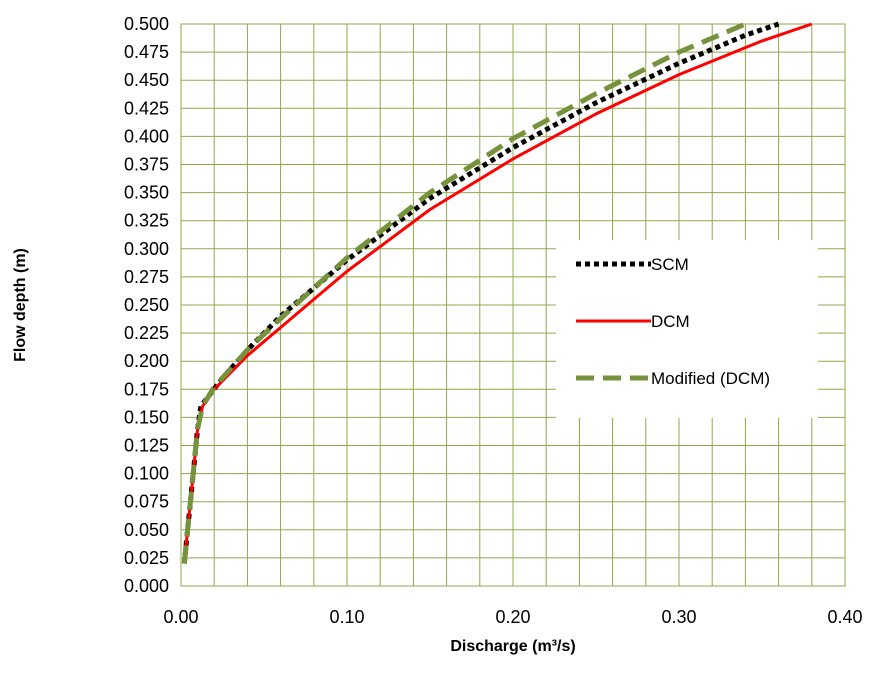  Describe the element at coordinates (146, 52) in the screenshot. I see `y-tick-label: 0.475` at that location.